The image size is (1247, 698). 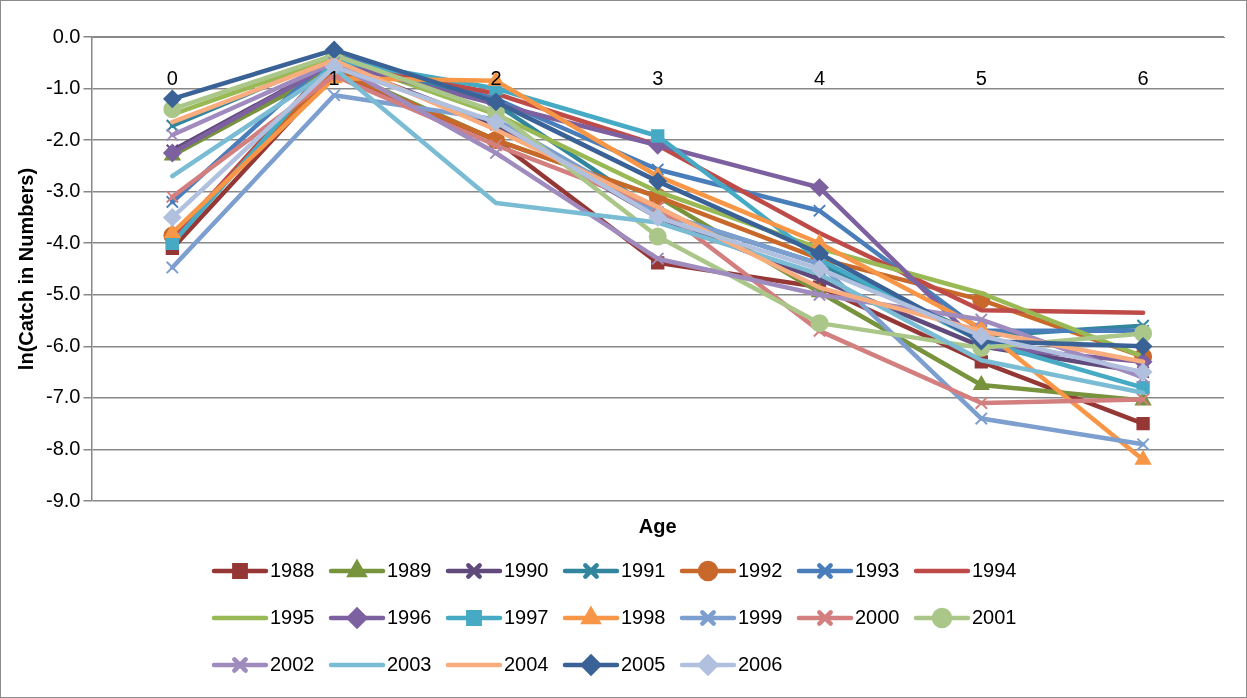 What do you see at coordinates (526, 569) in the screenshot?
I see `legend-label: 1990` at bounding box center [526, 569].